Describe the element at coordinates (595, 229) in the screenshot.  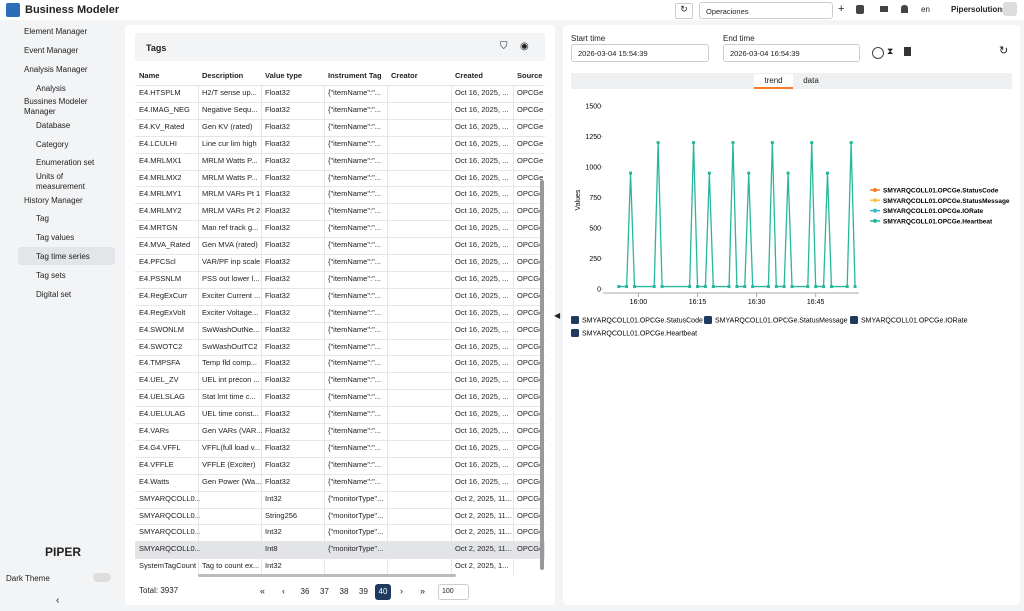
I see `y-tick-label: 500` at that location.